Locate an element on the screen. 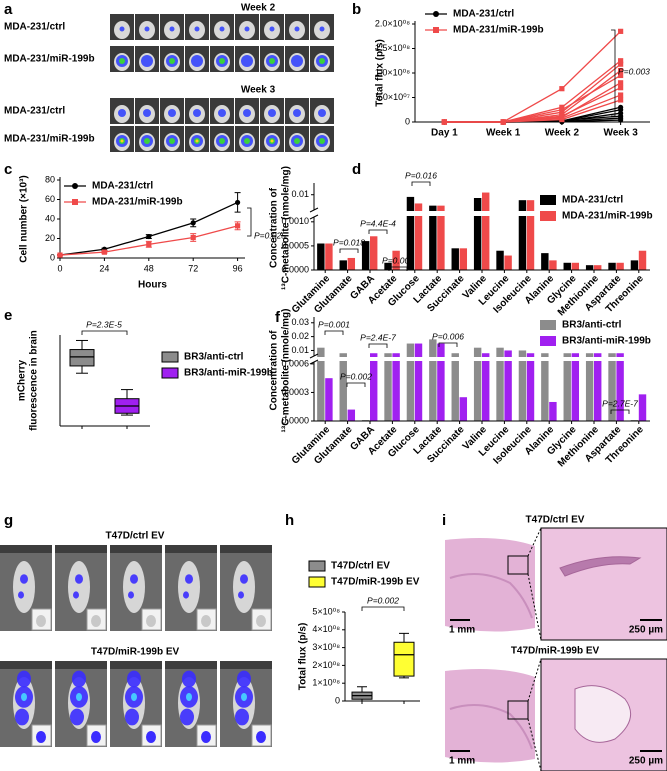 The image size is (667, 771). y-axis-title: Total flux (p/s) is located at coordinates (380, 73).